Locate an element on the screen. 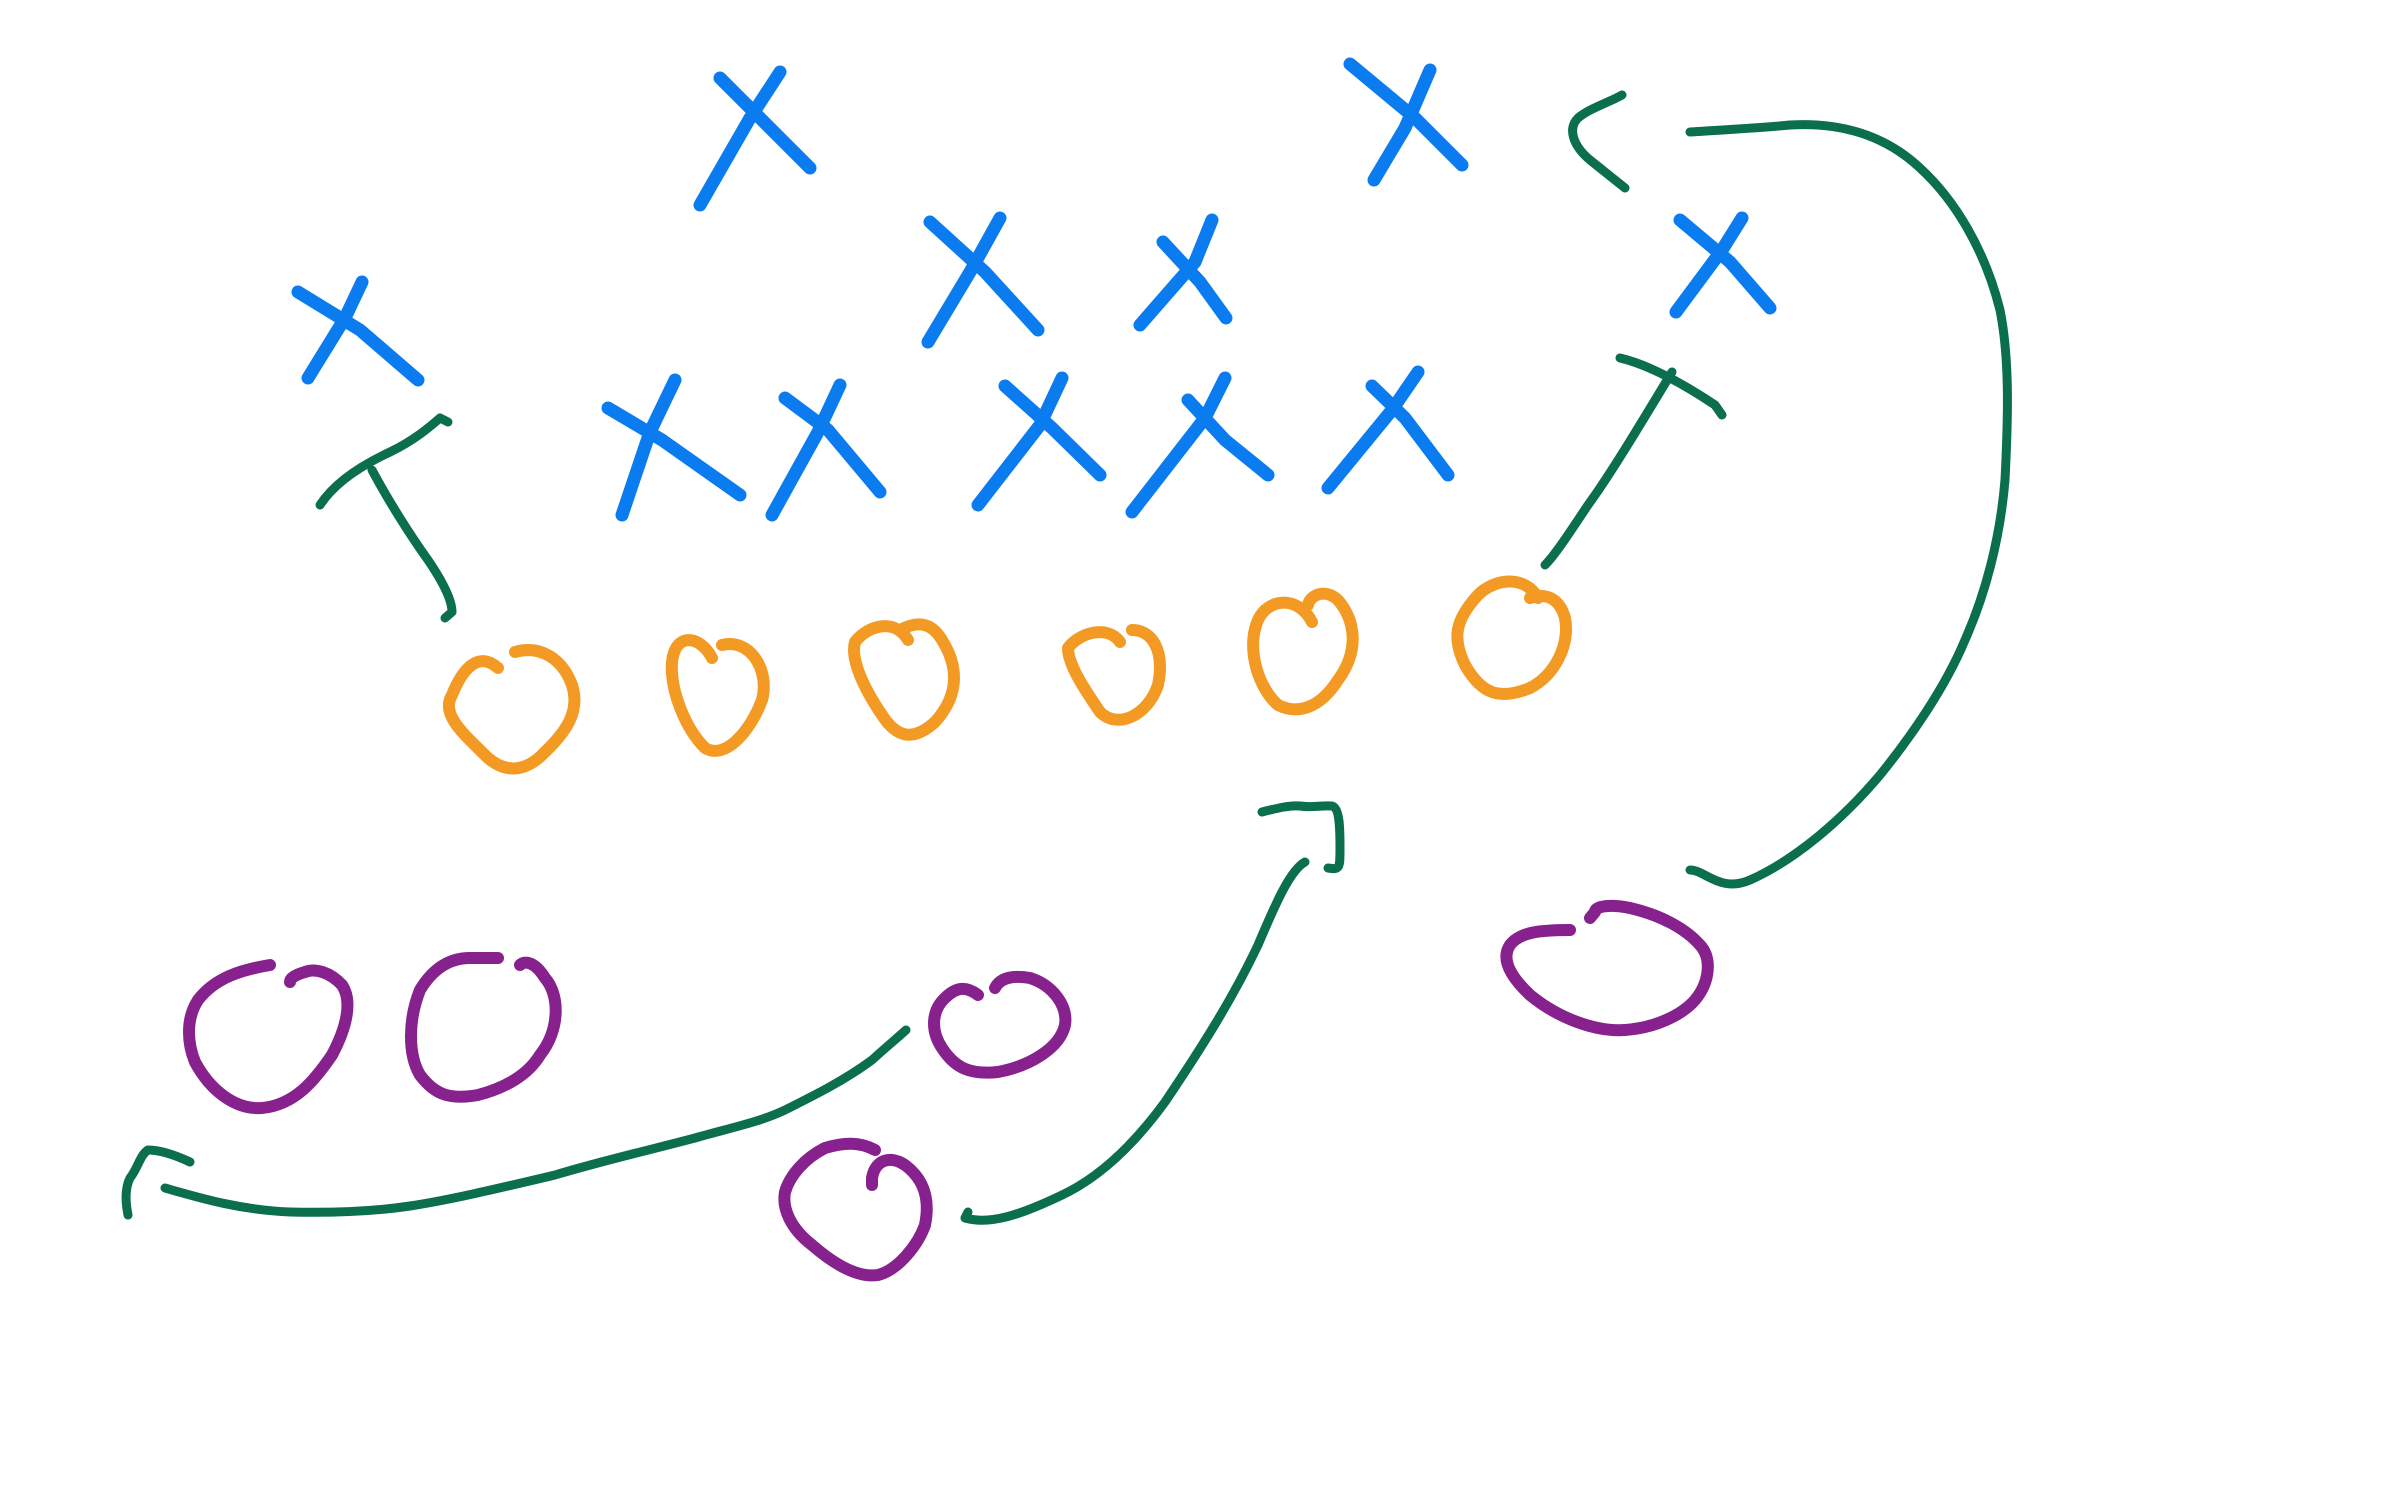  route-block-left is located at coordinates (386, 518).